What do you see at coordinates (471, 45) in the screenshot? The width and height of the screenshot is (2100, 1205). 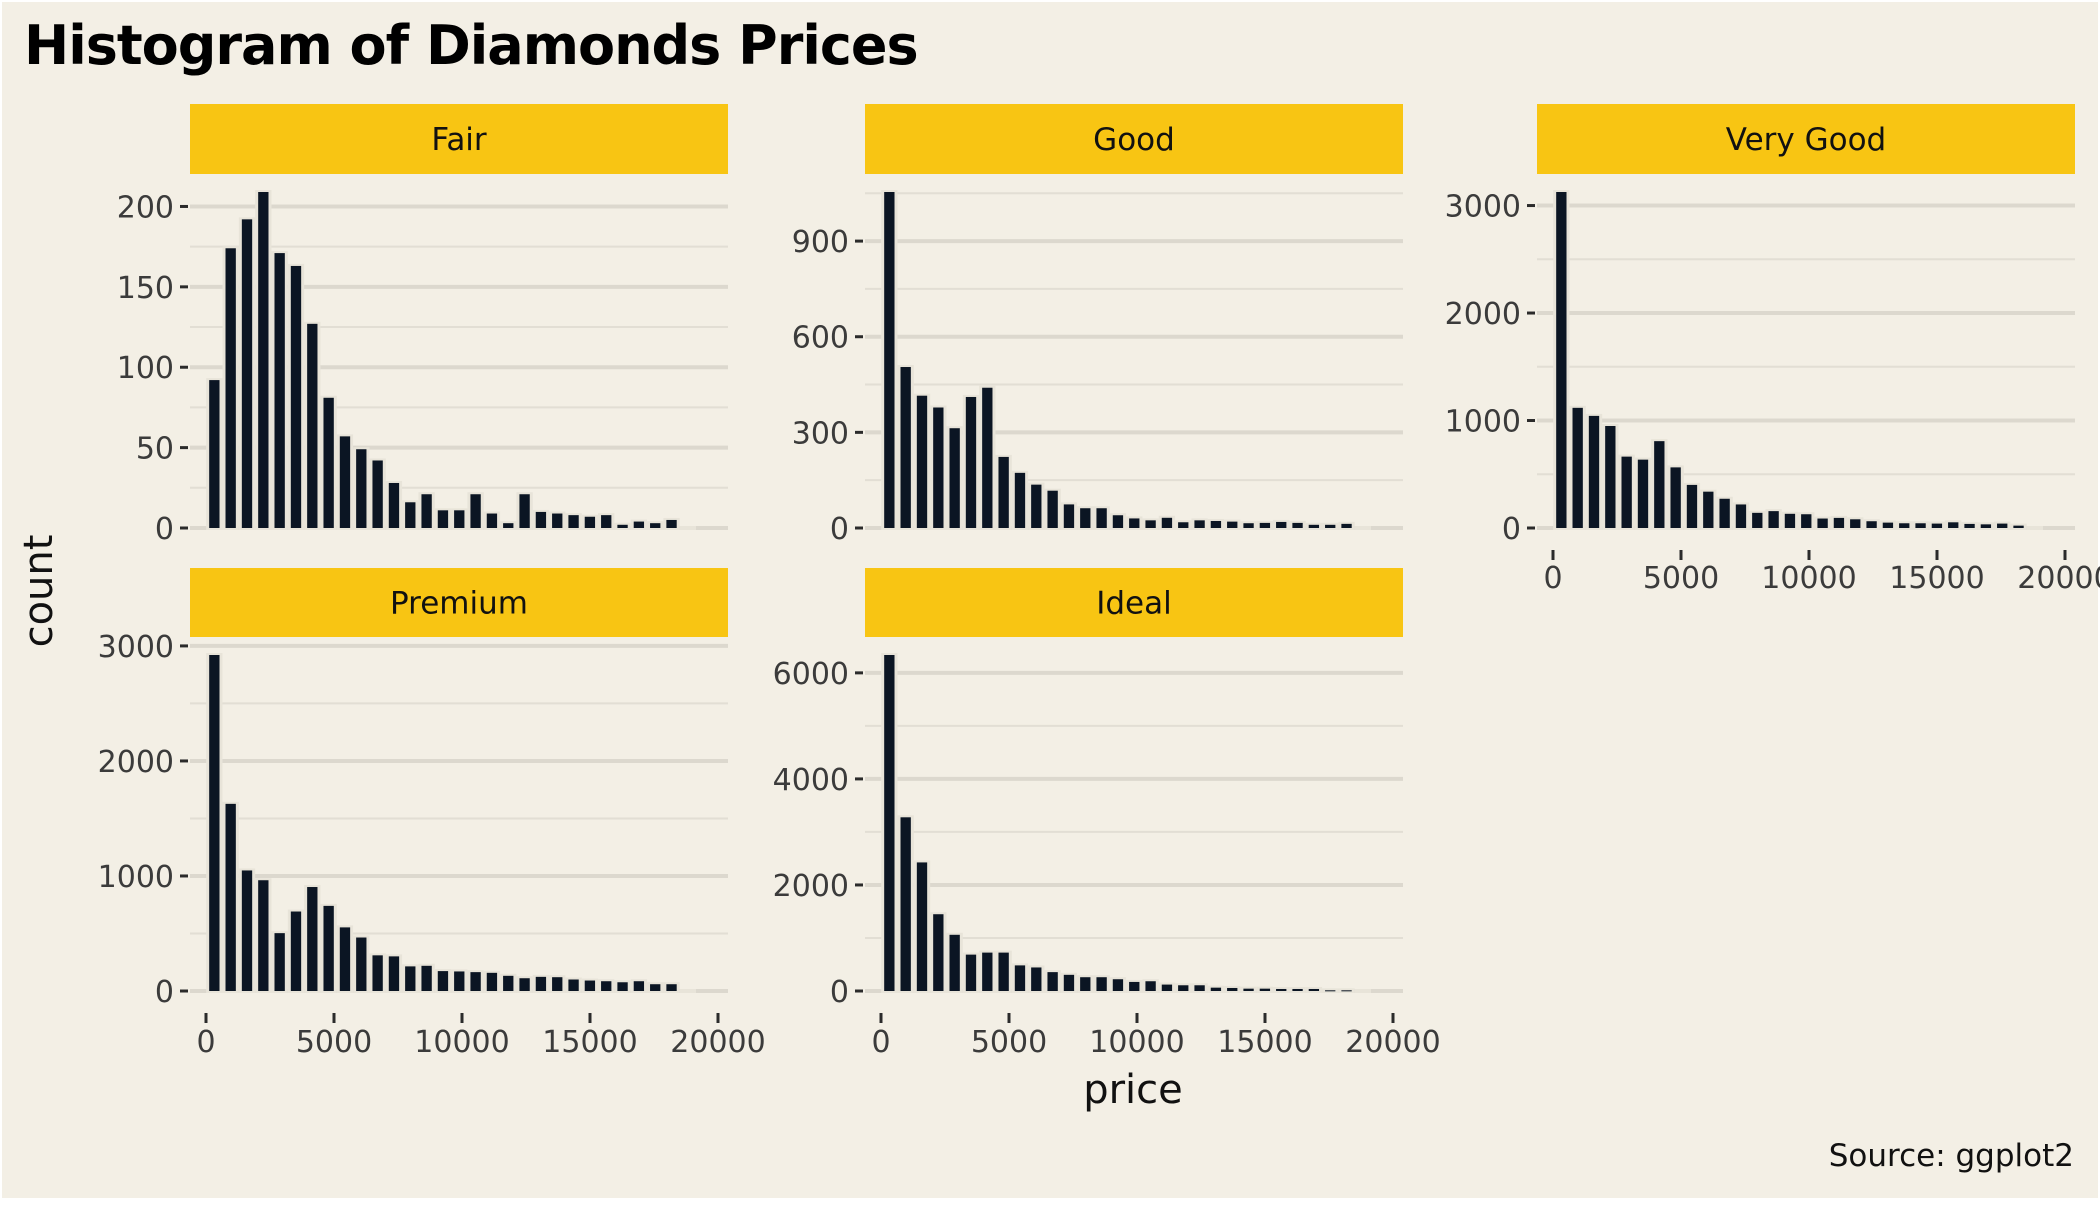 I see `chart-title: Histogram of Diamonds Prices` at bounding box center [471, 45].